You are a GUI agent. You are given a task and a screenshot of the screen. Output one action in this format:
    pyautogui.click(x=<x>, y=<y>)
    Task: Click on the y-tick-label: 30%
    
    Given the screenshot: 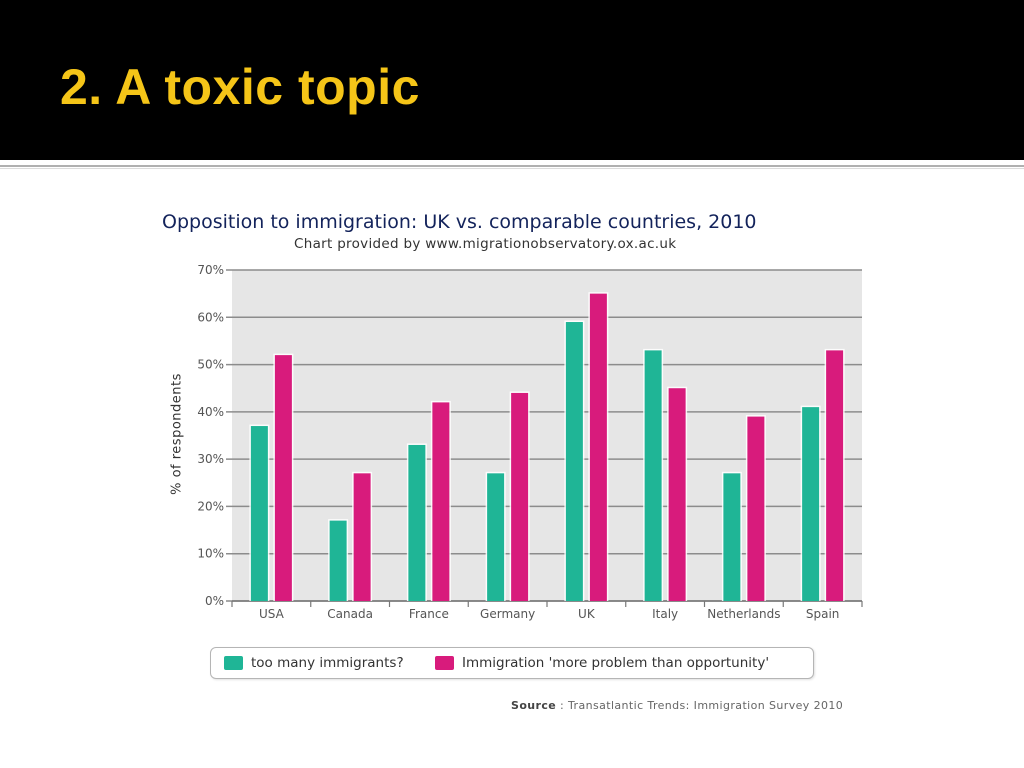 What is the action you would take?
    pyautogui.click(x=210, y=459)
    